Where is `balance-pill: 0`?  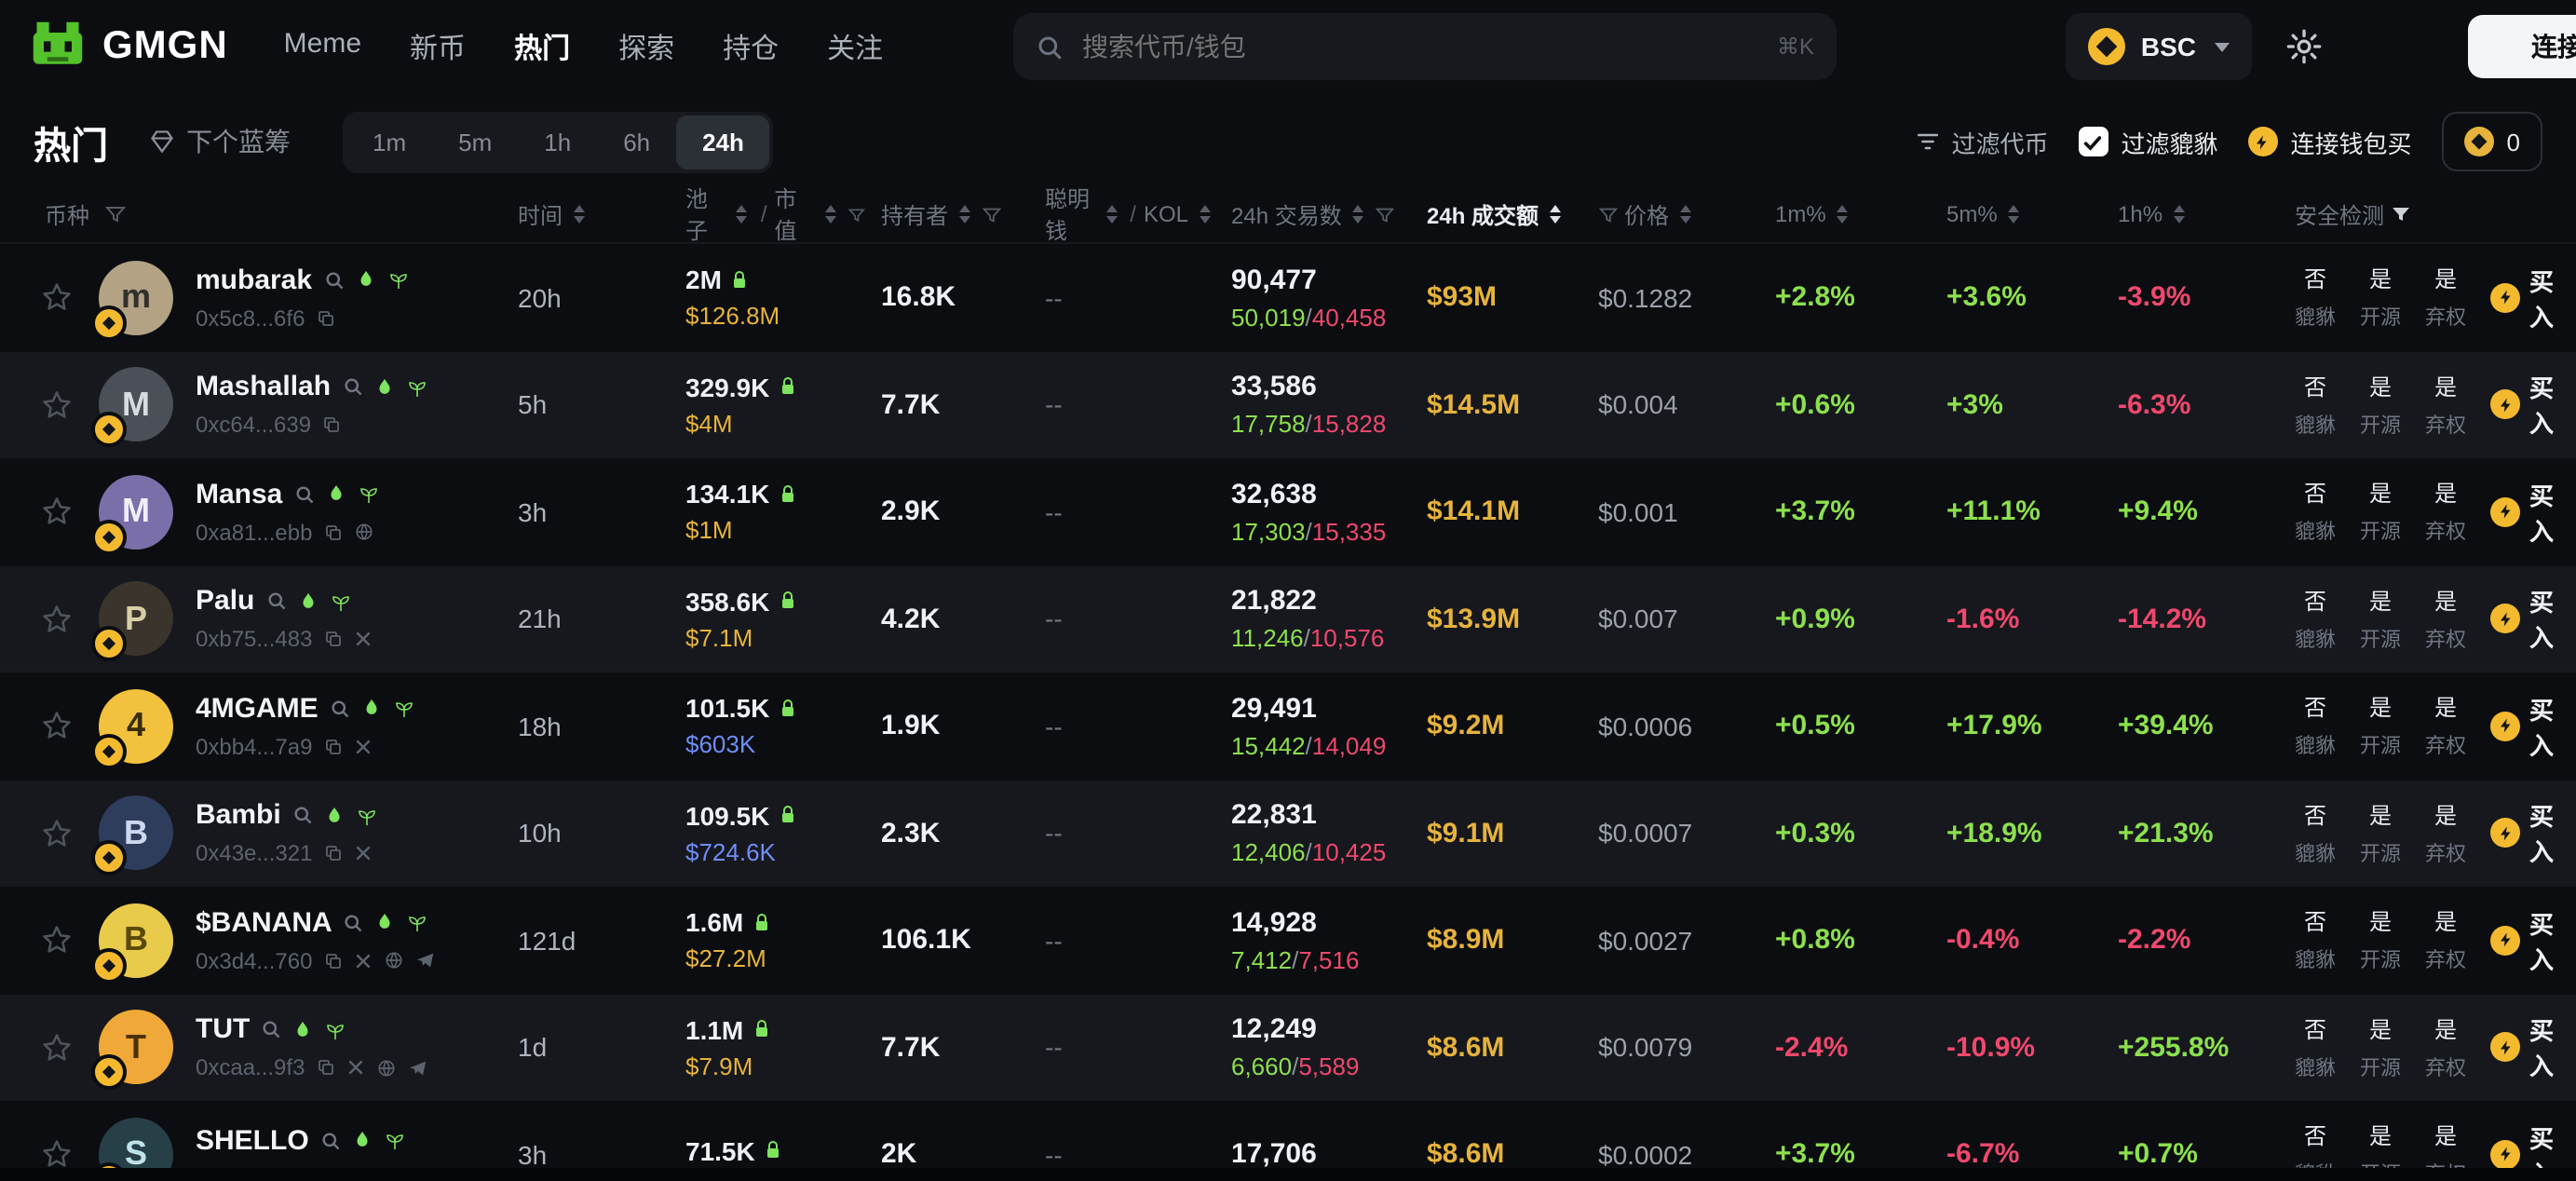 balance-pill: 0 is located at coordinates (2491, 141).